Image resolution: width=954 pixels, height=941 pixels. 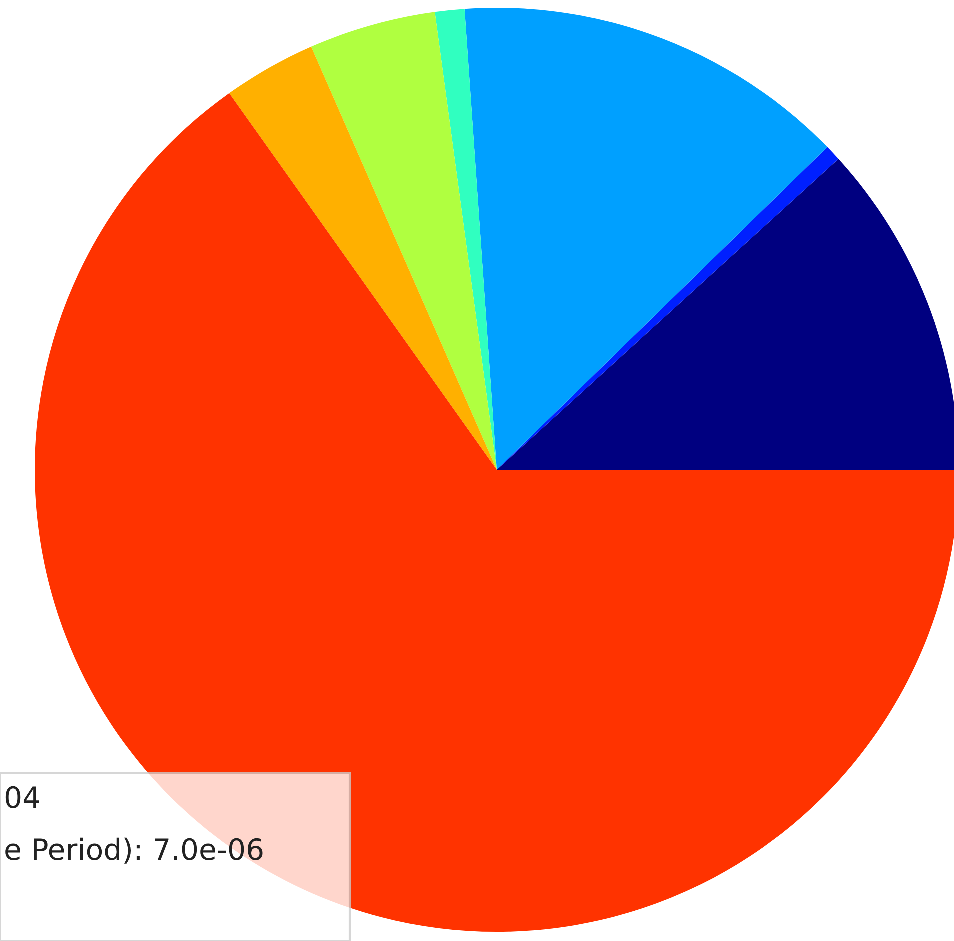 I want to click on text: 04, so click(x=23, y=797).